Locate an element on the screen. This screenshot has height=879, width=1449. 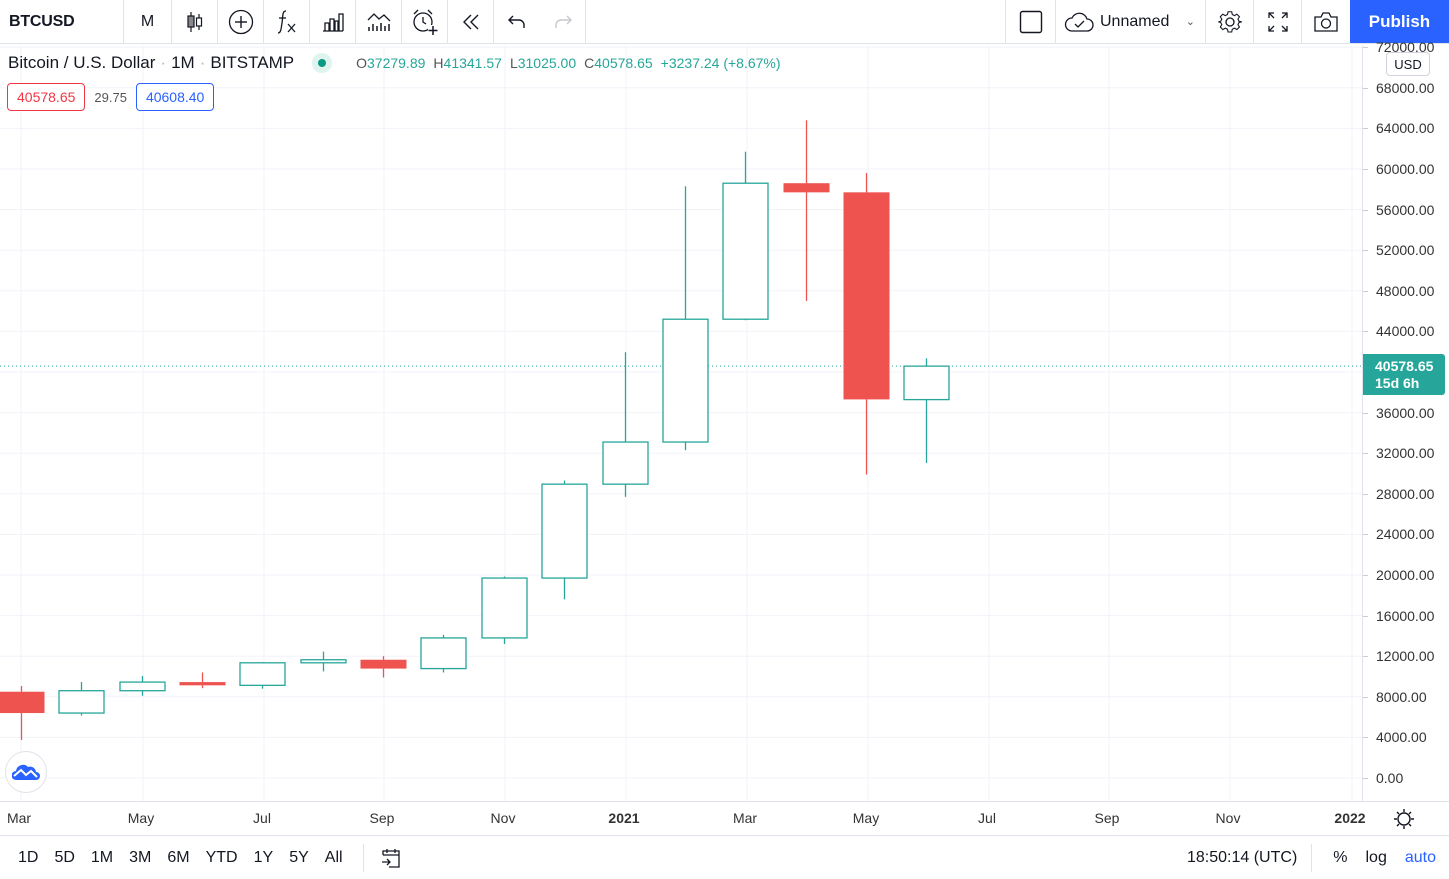
publish-label: Publish is located at coordinates (1399, 21).